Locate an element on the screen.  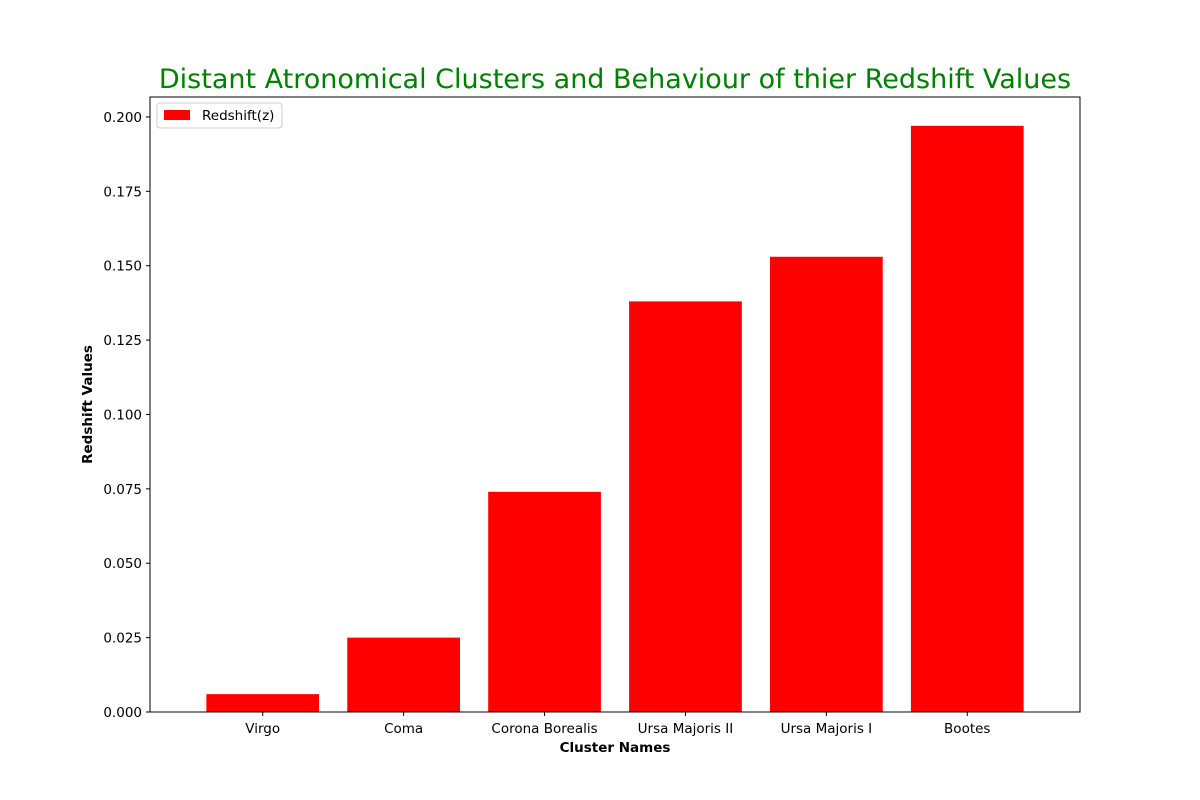
y-tick-label: 0.000 is located at coordinates (122, 713).